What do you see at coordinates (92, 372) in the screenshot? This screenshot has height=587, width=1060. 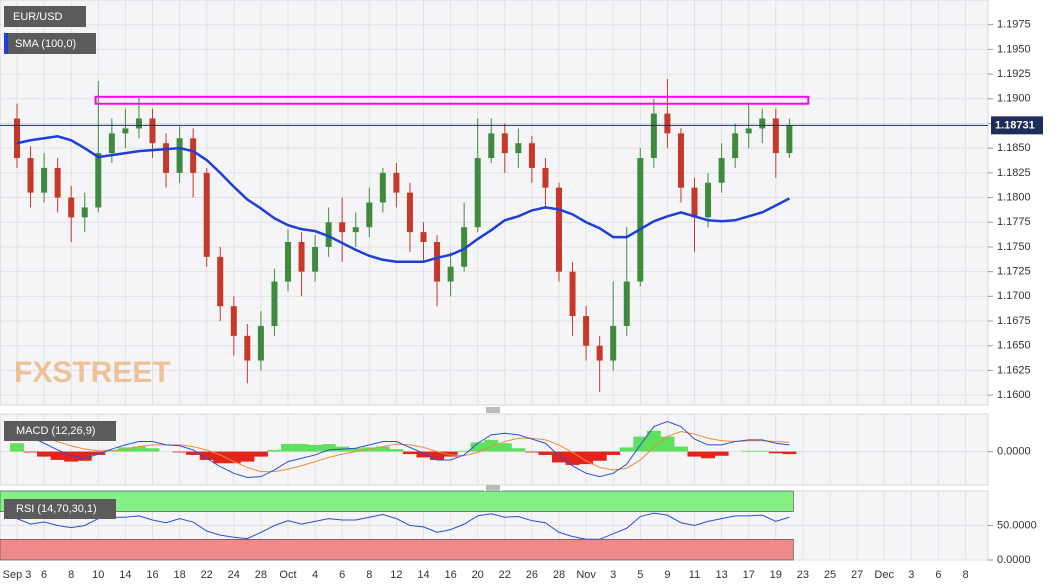 I see `watermark: FXSTREET` at bounding box center [92, 372].